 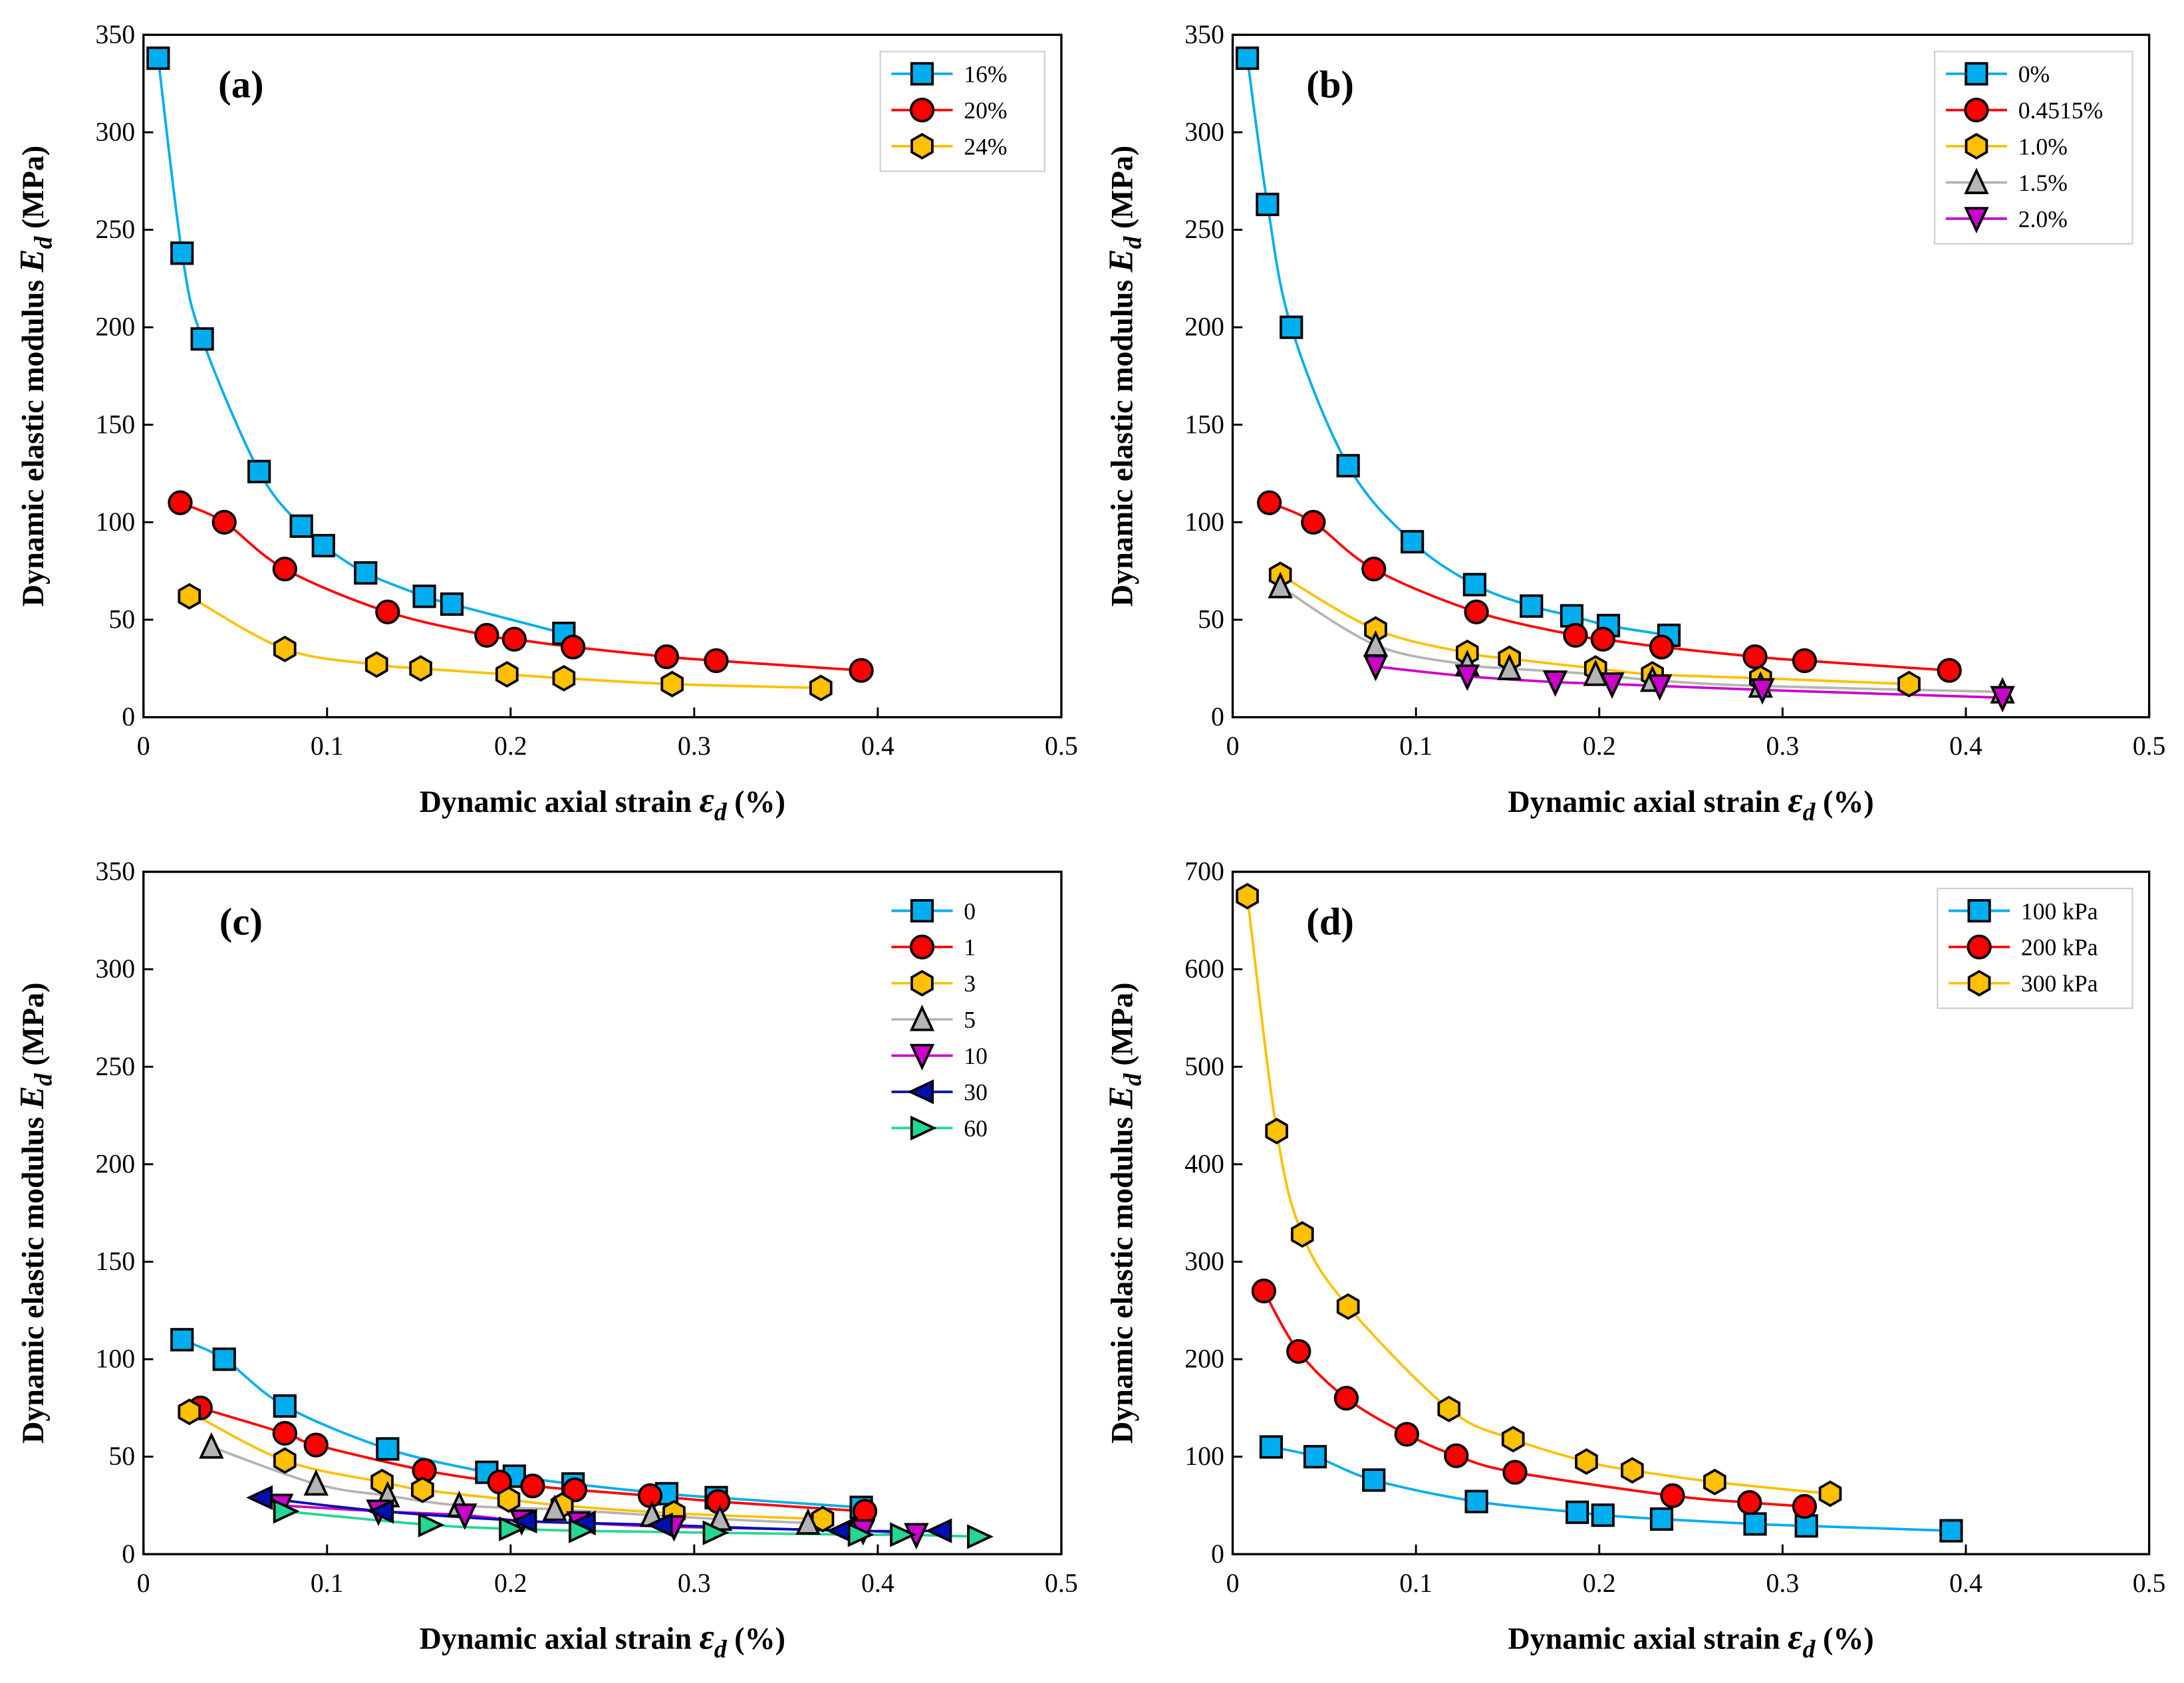 What do you see at coordinates (939, 1020) in the screenshot?
I see `legend: 0 1 3 5 10 30 60` at bounding box center [939, 1020].